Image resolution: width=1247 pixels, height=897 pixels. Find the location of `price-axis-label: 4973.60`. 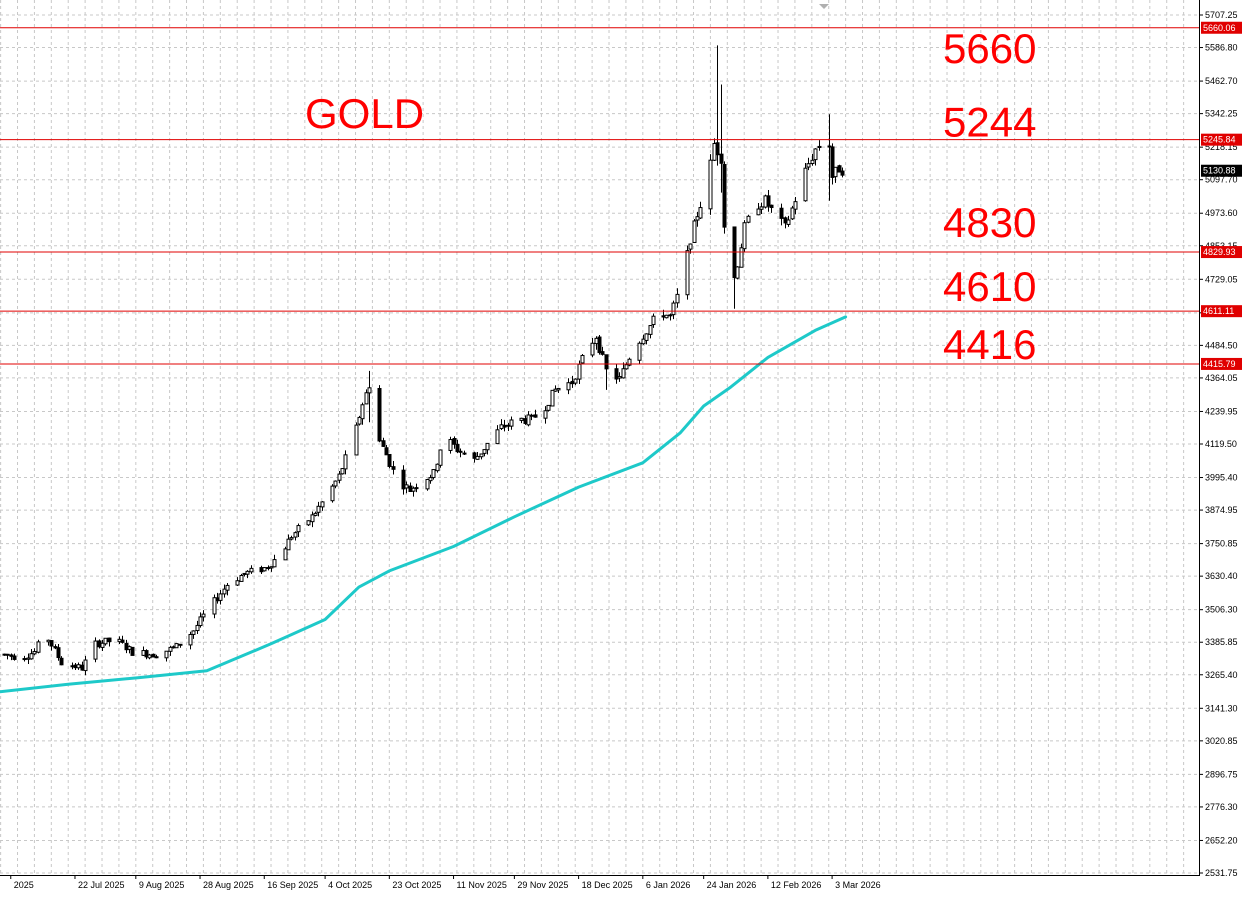

price-axis-label: 4973.60 is located at coordinates (1221, 213).